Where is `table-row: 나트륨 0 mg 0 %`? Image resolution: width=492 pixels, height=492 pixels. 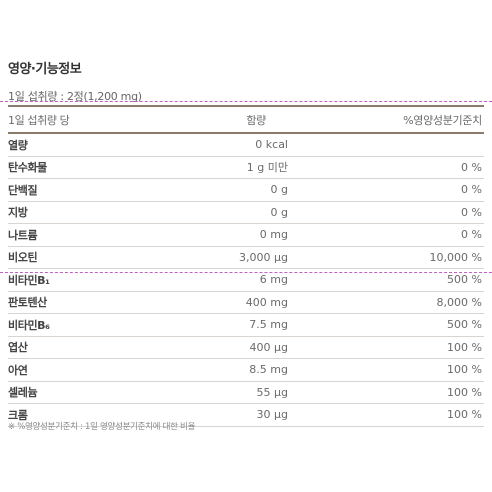 table-row: 나트륨 0 mg 0 % is located at coordinates (246, 235).